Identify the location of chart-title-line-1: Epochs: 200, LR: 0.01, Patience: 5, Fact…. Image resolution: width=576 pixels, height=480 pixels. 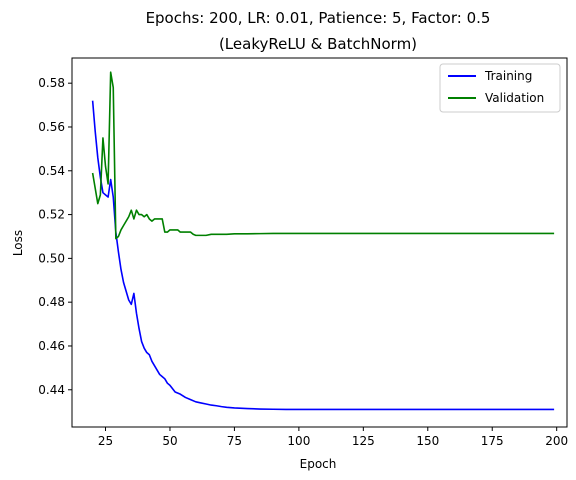
(318, 18).